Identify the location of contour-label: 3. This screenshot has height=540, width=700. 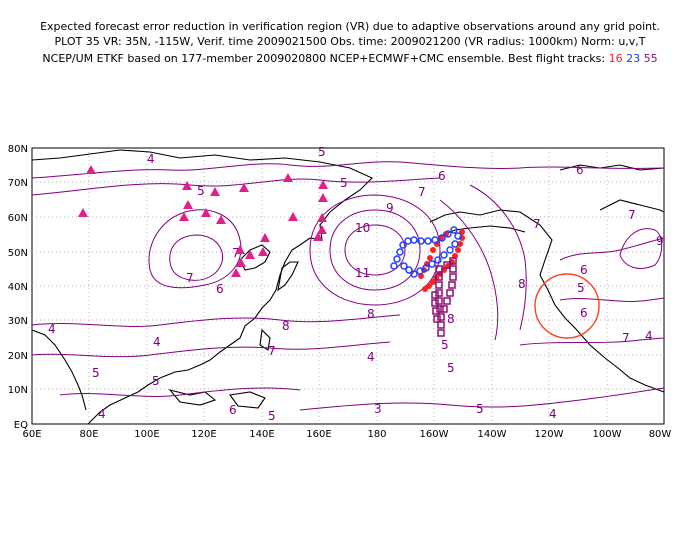
(378, 409).